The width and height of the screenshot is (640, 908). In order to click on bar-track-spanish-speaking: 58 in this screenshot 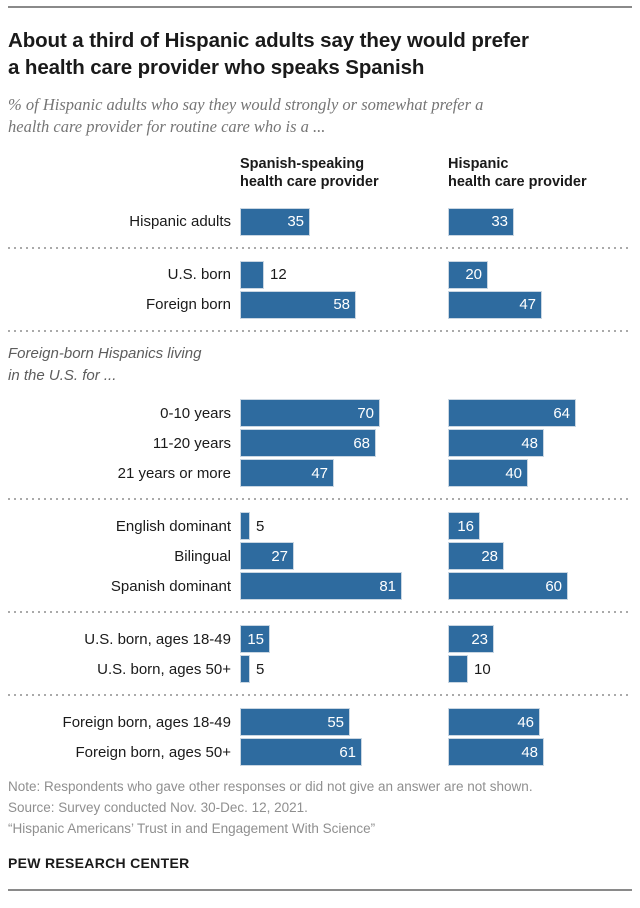, I will do `click(344, 304)`.